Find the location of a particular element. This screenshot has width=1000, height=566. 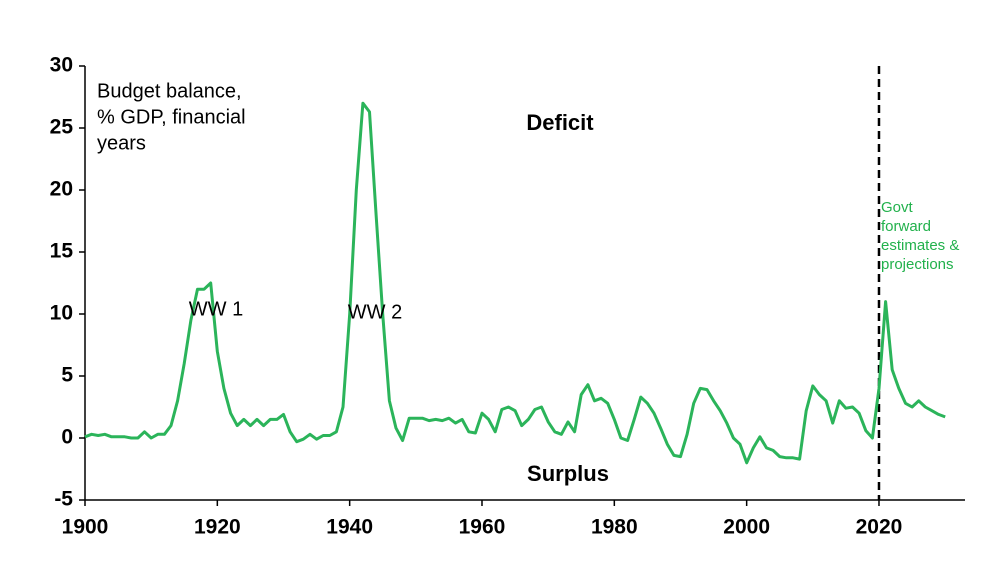

y-tick-label: 15 is located at coordinates (62, 251).